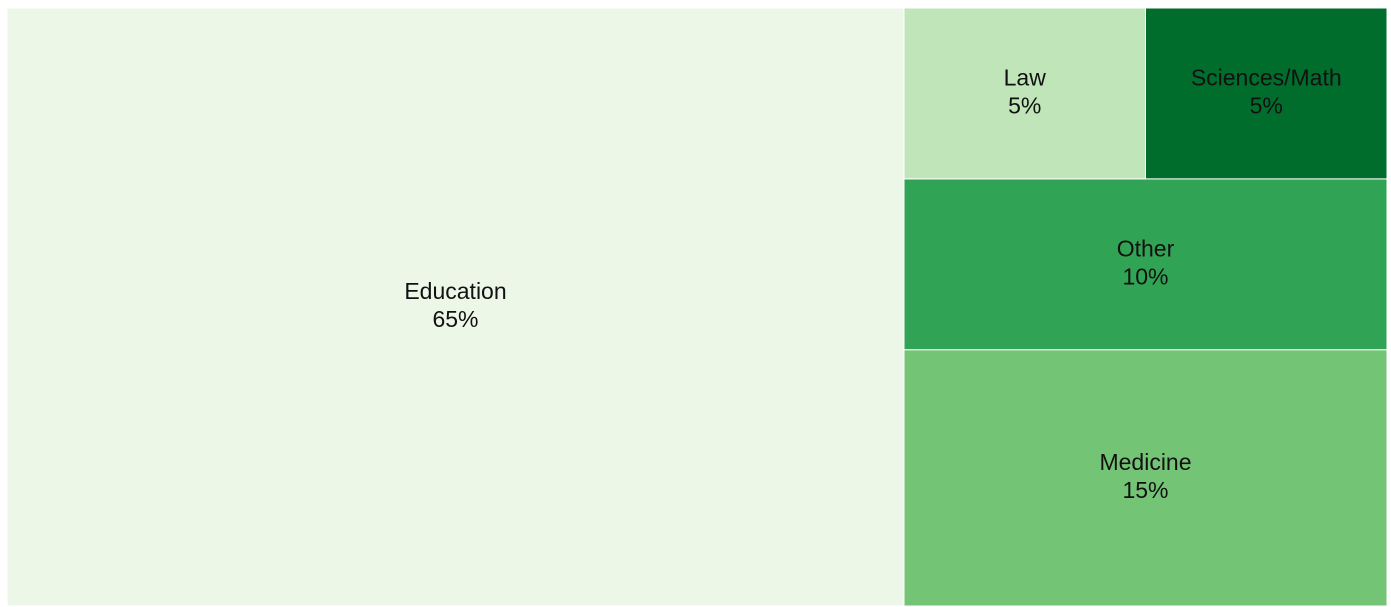  What do you see at coordinates (1145, 490) in the screenshot?
I see `tile-value: 15%` at bounding box center [1145, 490].